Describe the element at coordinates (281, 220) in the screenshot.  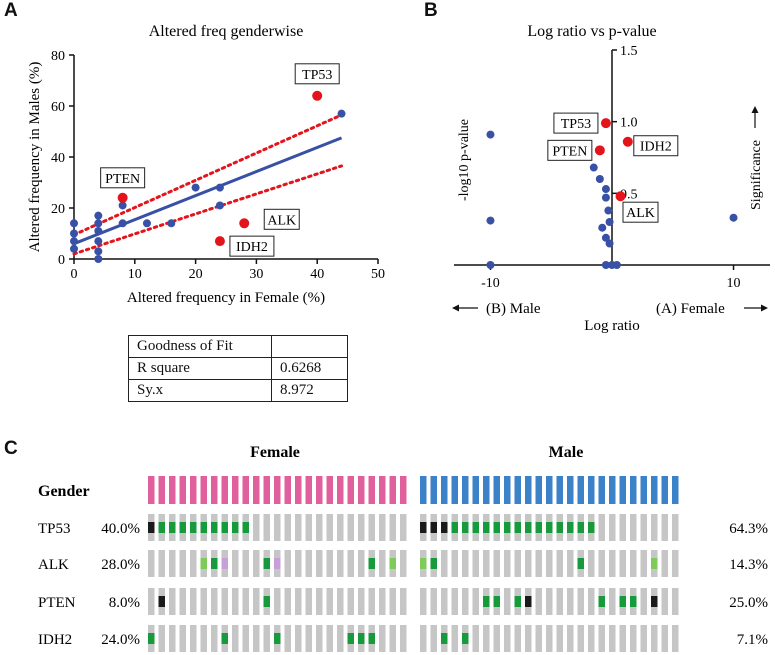
I see `point-label: ALK` at that location.